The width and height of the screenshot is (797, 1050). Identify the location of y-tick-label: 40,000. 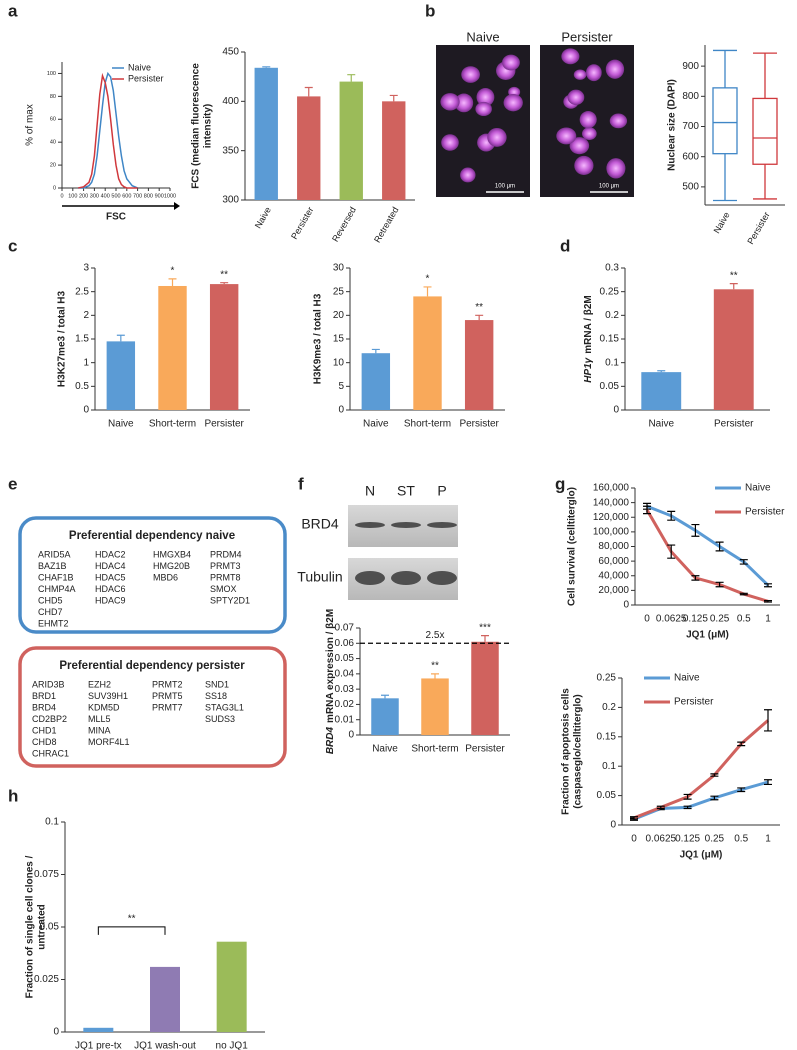
(613, 575).